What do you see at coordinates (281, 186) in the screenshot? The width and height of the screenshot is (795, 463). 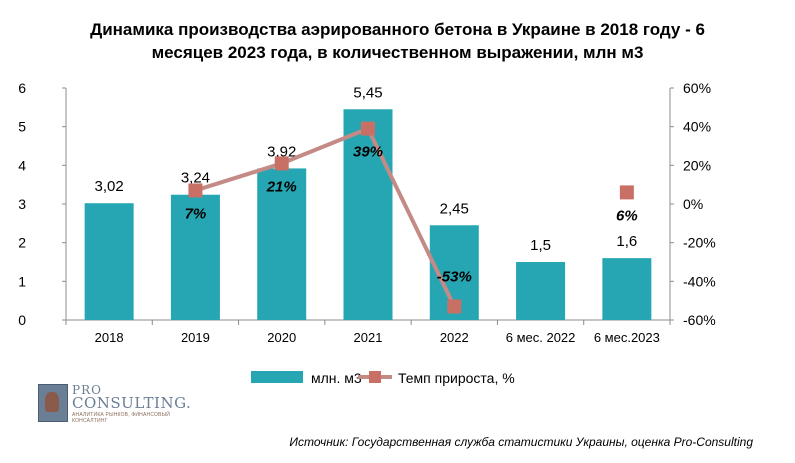 I see `growth-value-label: 21%` at bounding box center [281, 186].